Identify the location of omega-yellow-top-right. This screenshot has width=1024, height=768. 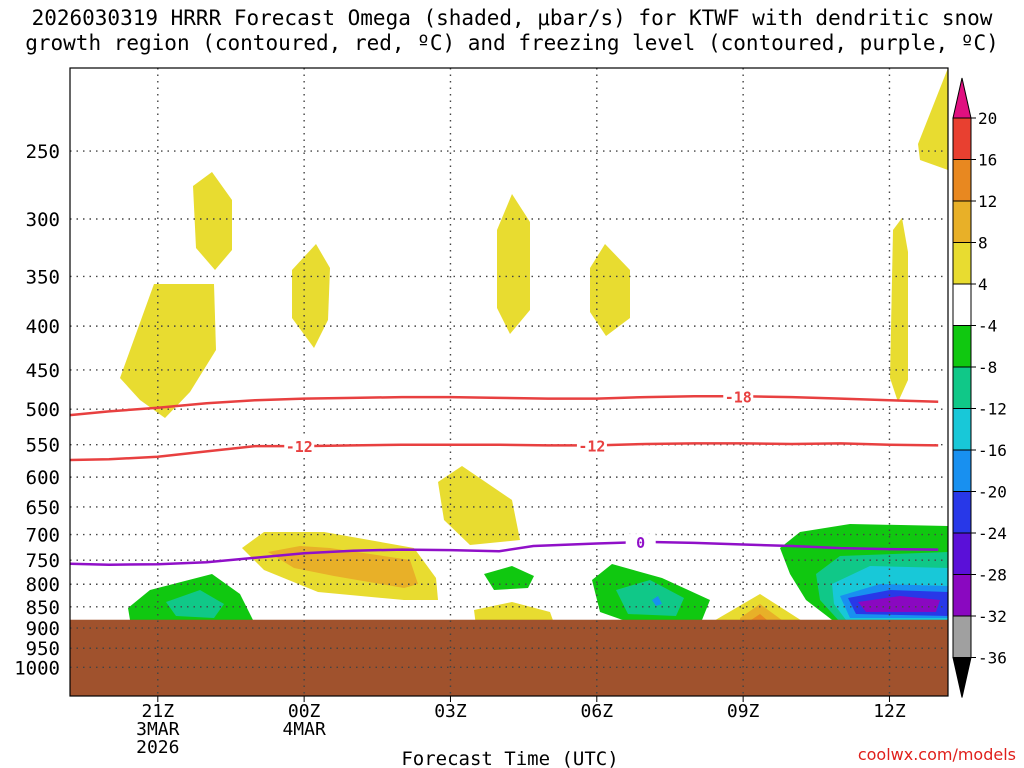
(933, 119).